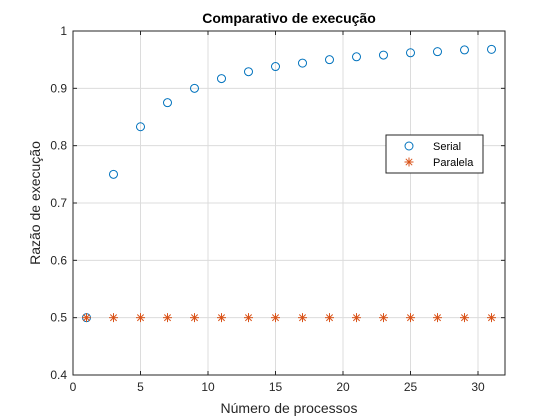 This screenshot has width=560, height=420. I want to click on chart-title: Comparativo de execução, so click(289, 18).